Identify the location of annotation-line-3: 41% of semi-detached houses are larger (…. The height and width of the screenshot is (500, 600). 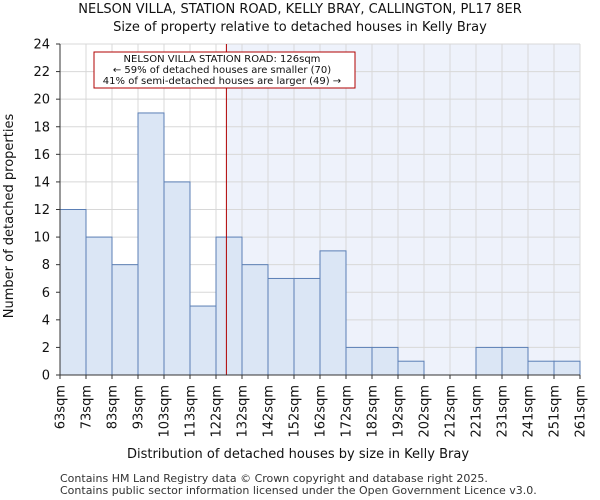
(222, 81).